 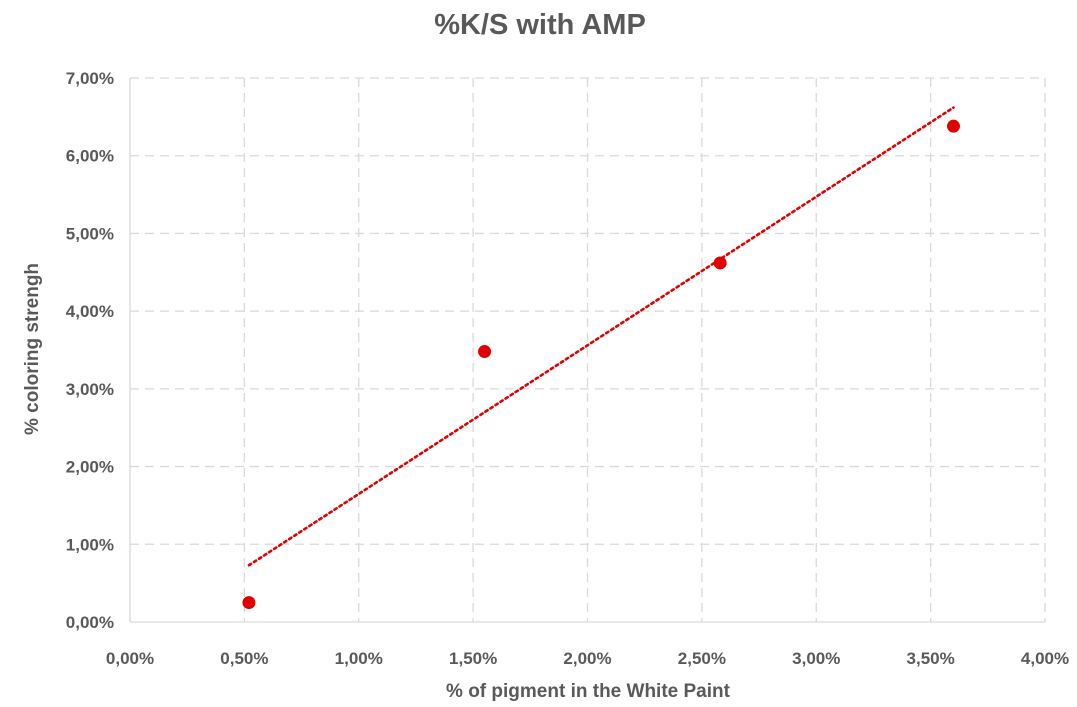 What do you see at coordinates (359, 658) in the screenshot?
I see `x-tick-label: 1,00%` at bounding box center [359, 658].